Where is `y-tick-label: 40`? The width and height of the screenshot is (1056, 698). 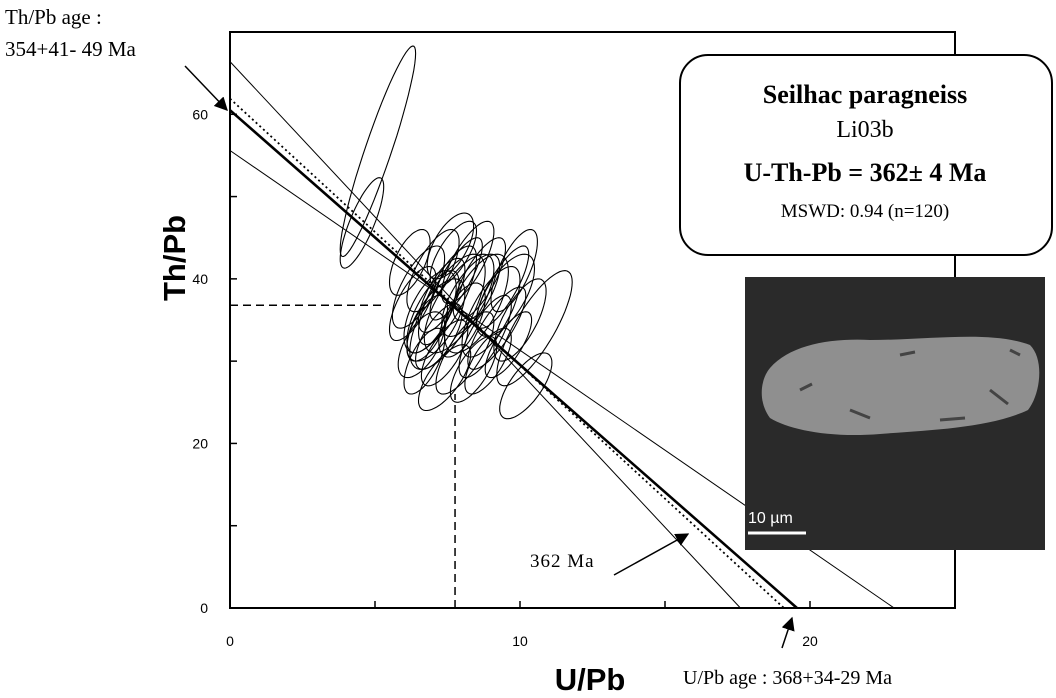 y-tick-label: 40 is located at coordinates (200, 279).